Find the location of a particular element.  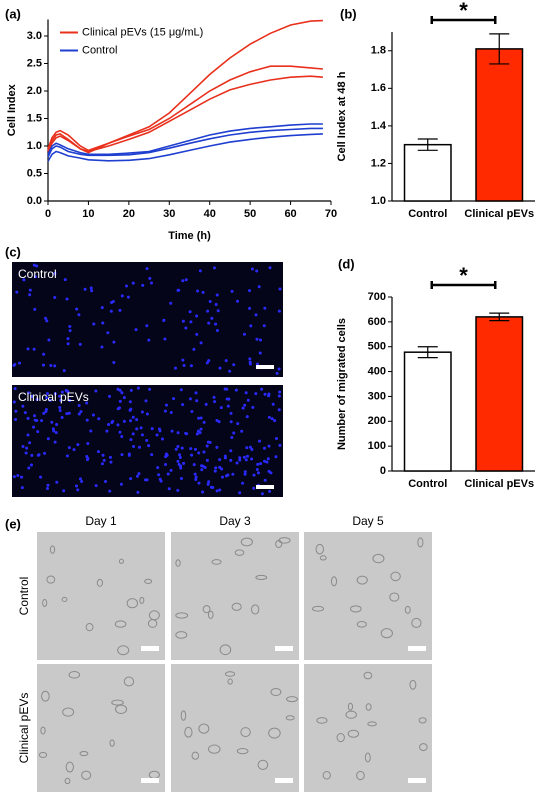

column-label: Day 5 is located at coordinates (368, 521).